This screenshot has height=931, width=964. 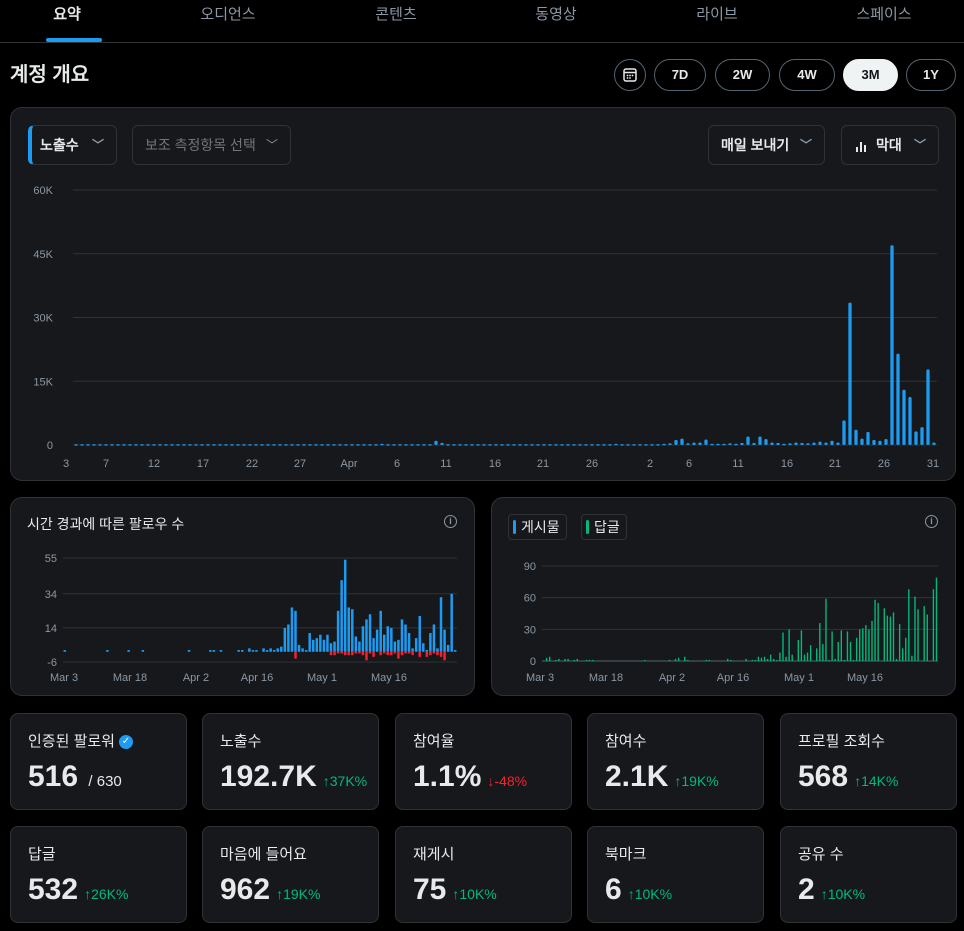 What do you see at coordinates (530, 599) in the screenshot?
I see `y-tick-label: 60` at bounding box center [530, 599].